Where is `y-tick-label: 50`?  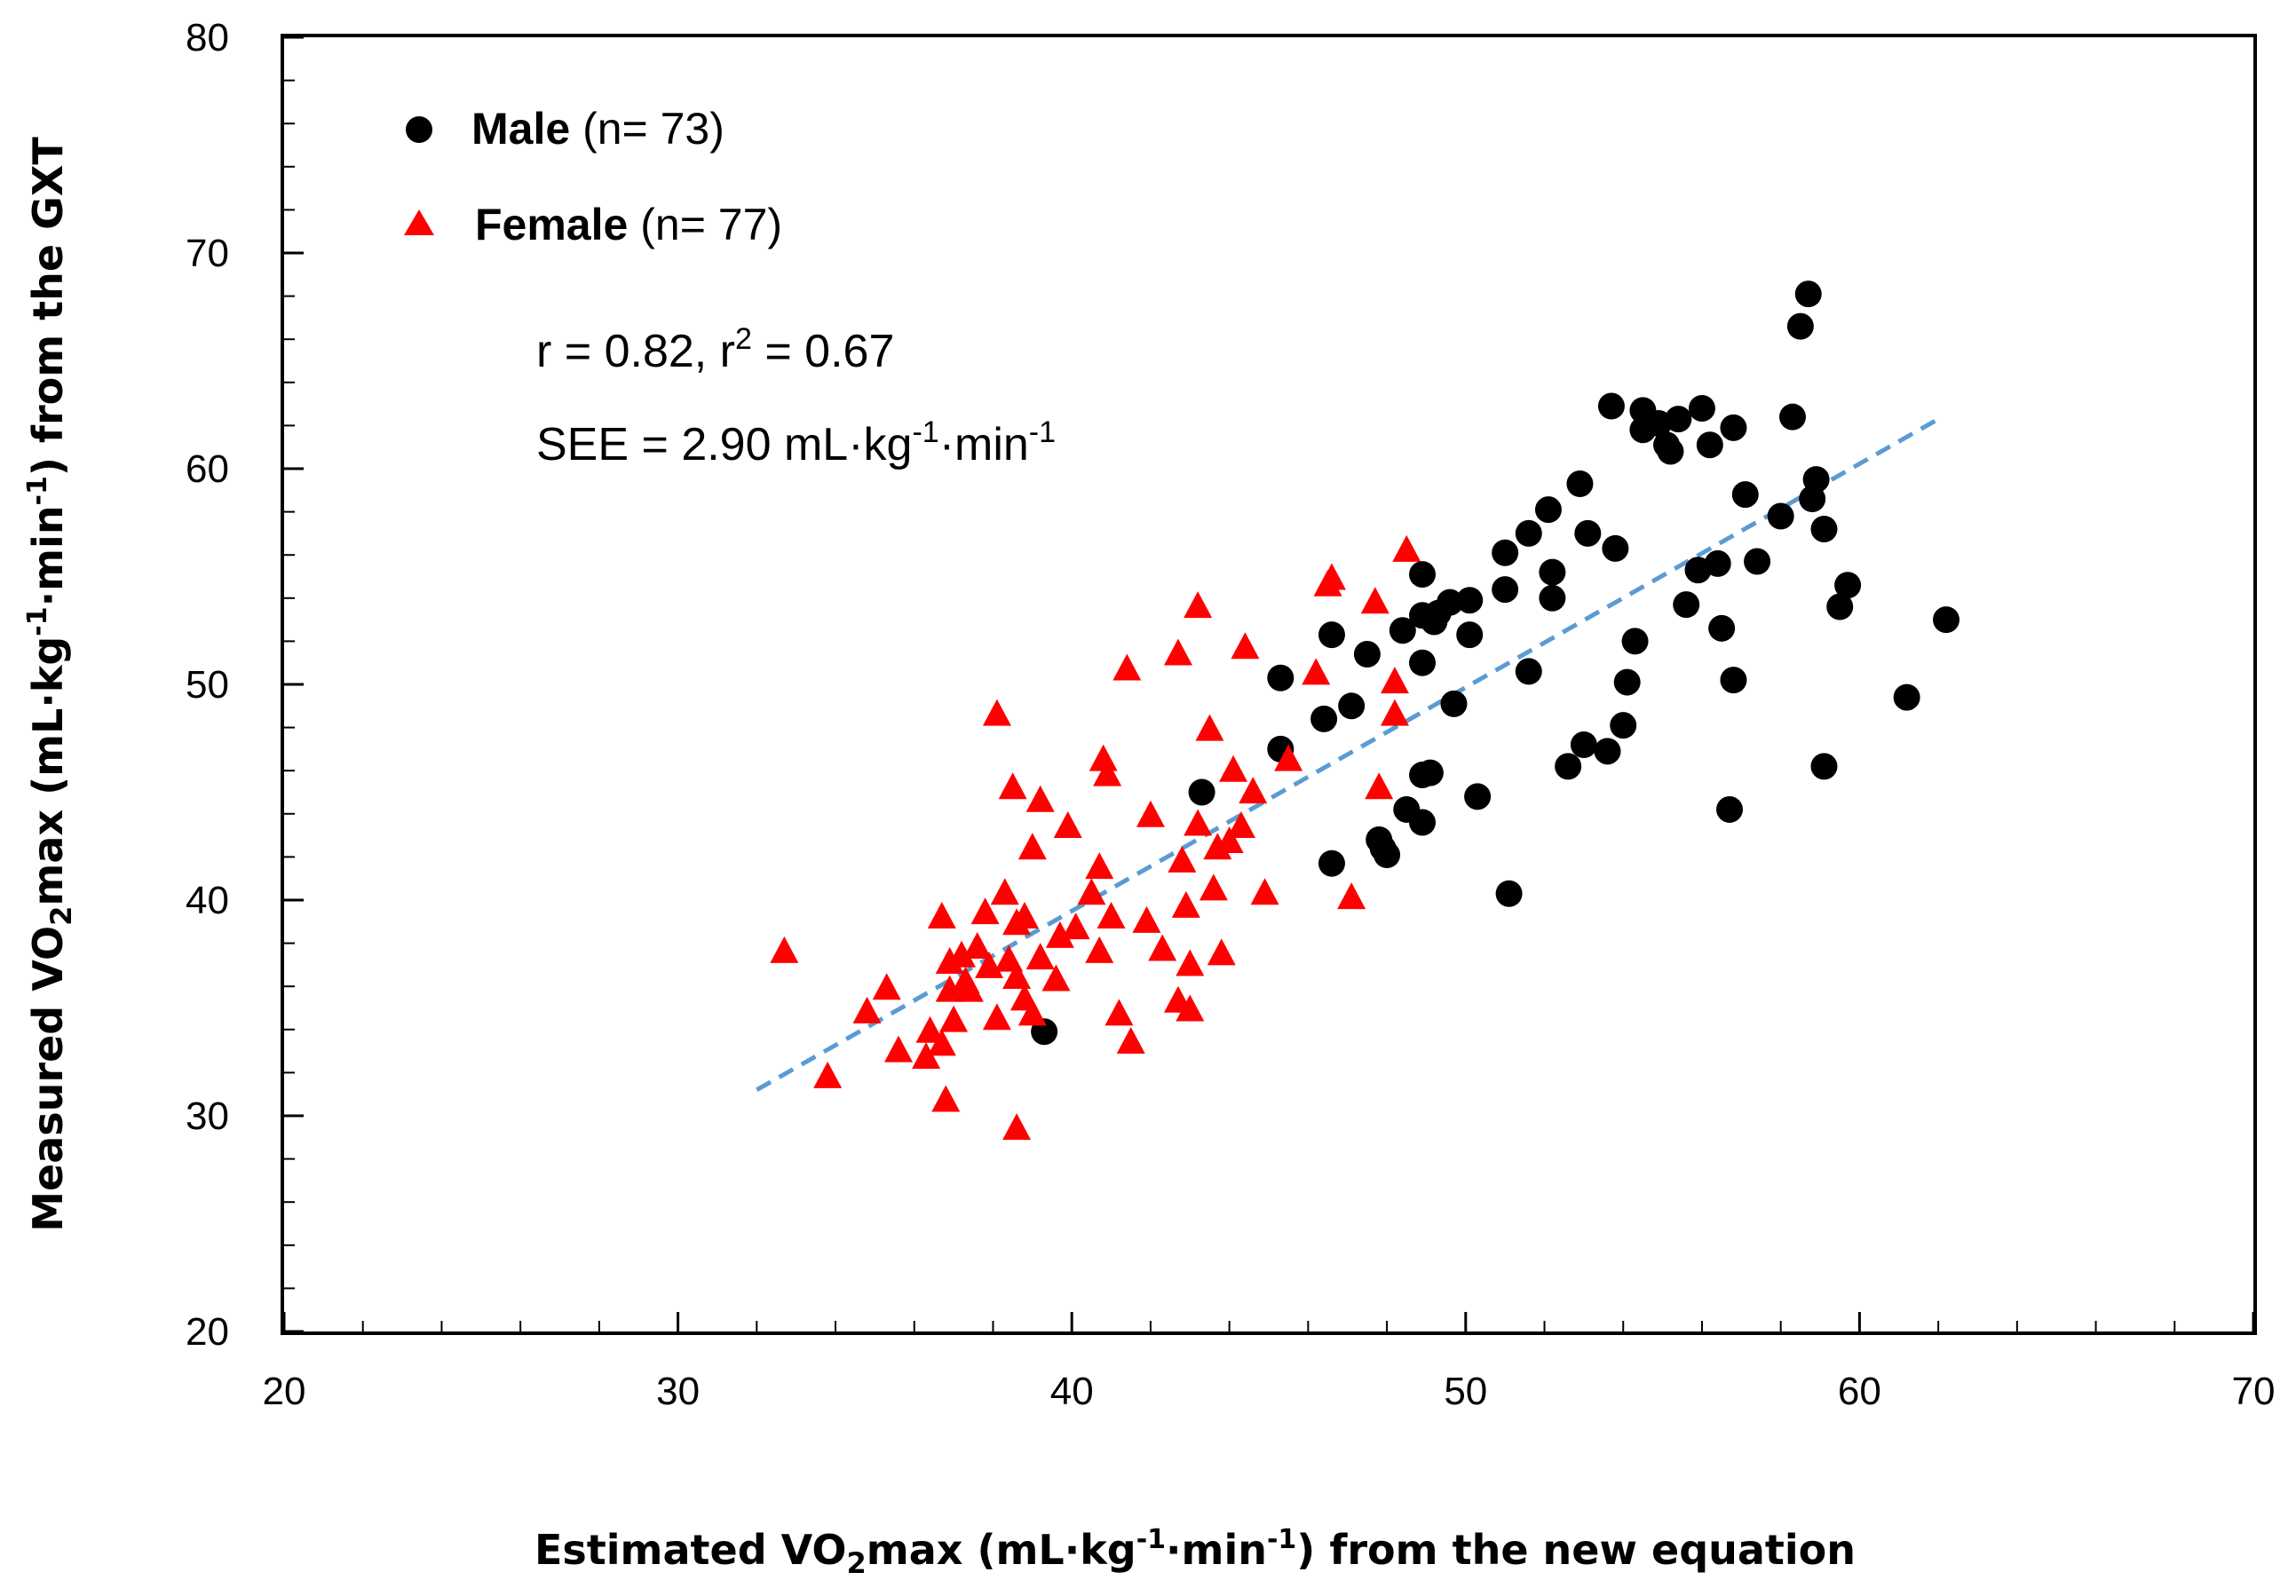
y-tick-label: 50 is located at coordinates (207, 685).